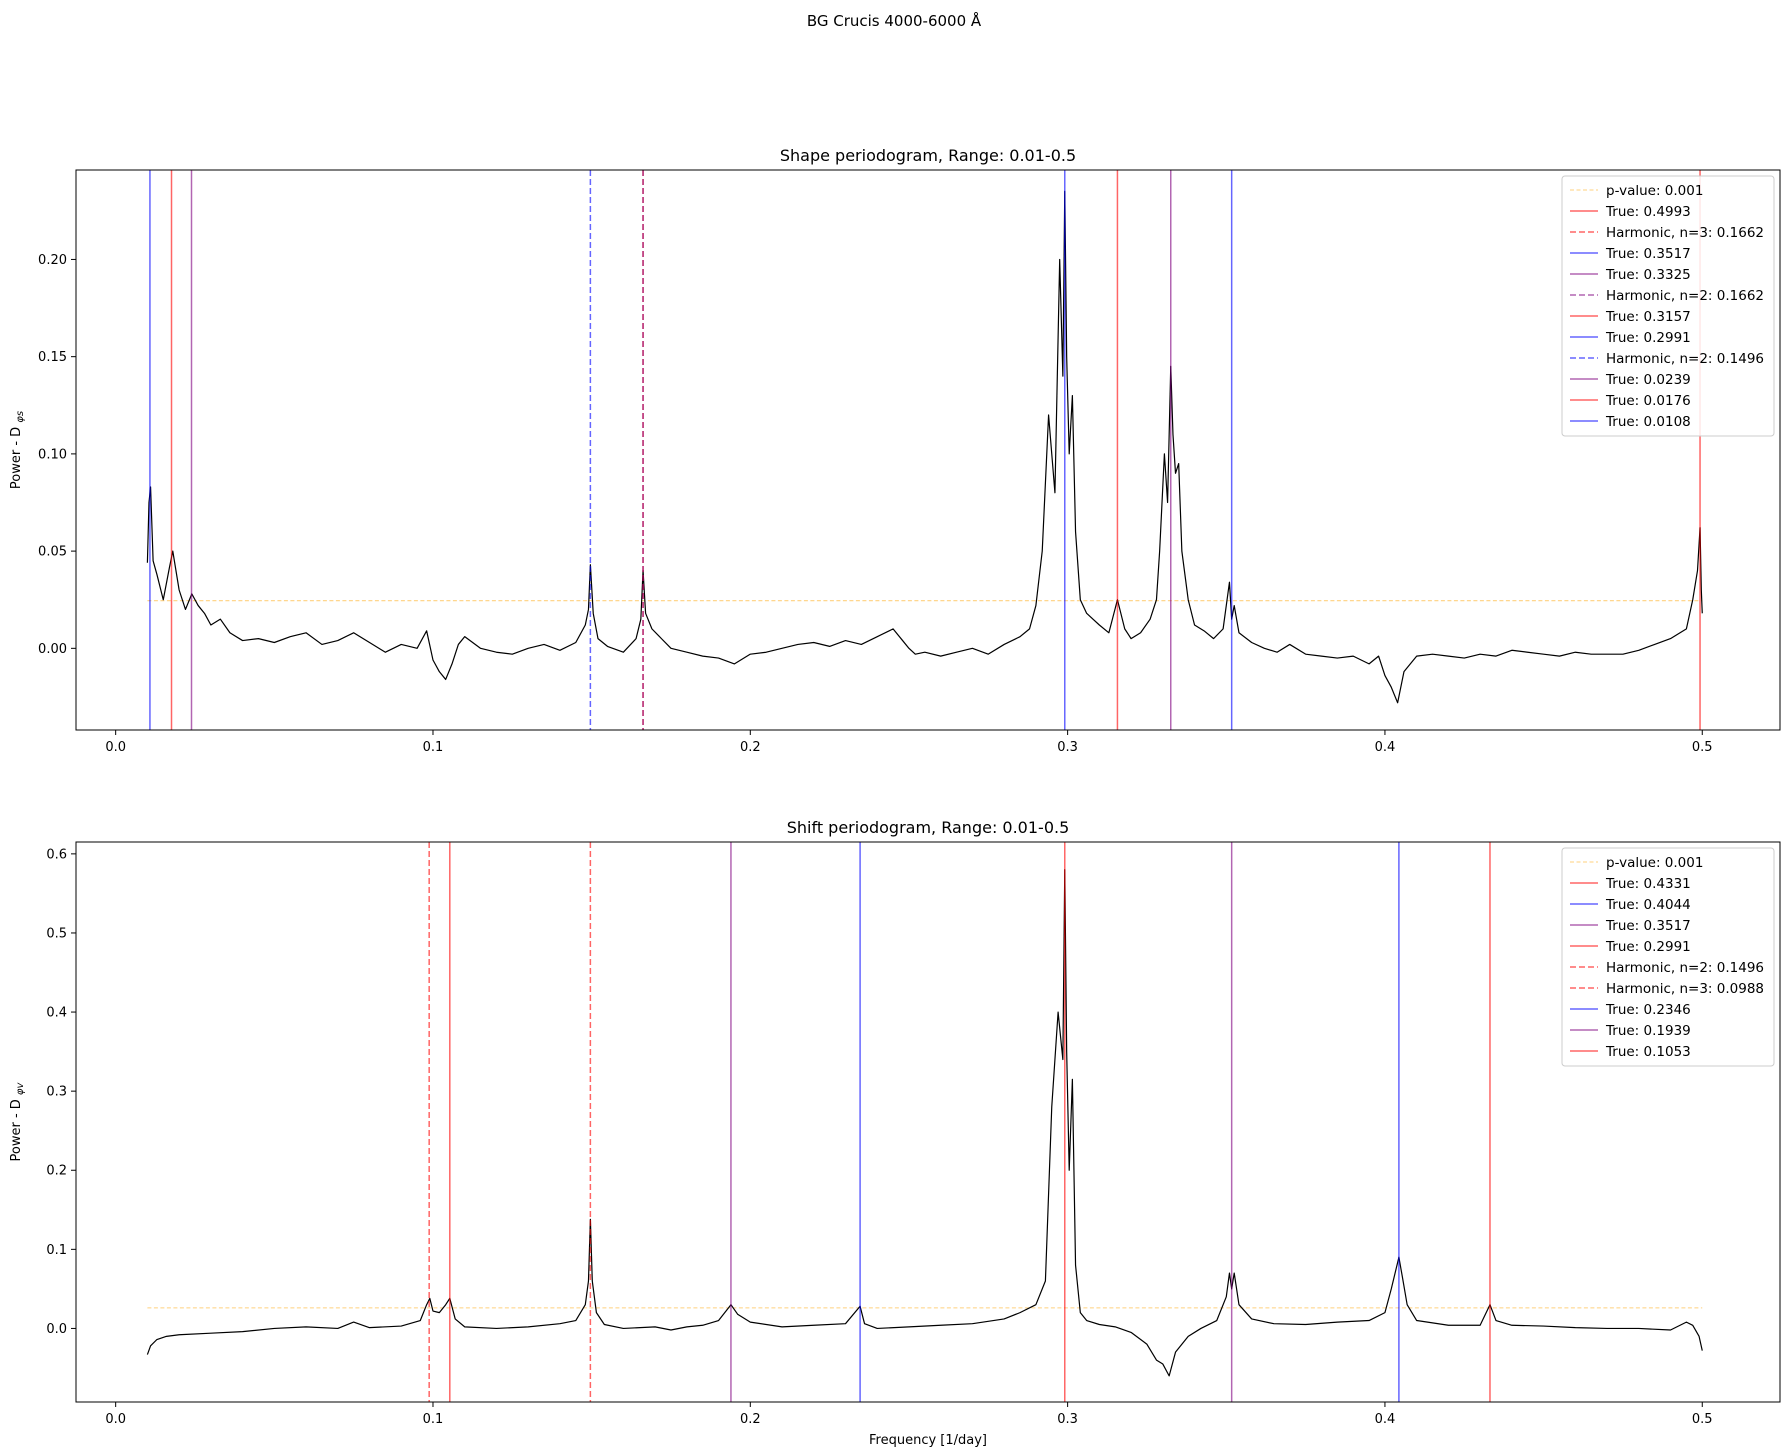  What do you see at coordinates (52, 649) in the screenshot?
I see `y-tick-label: 0.00` at bounding box center [52, 649].